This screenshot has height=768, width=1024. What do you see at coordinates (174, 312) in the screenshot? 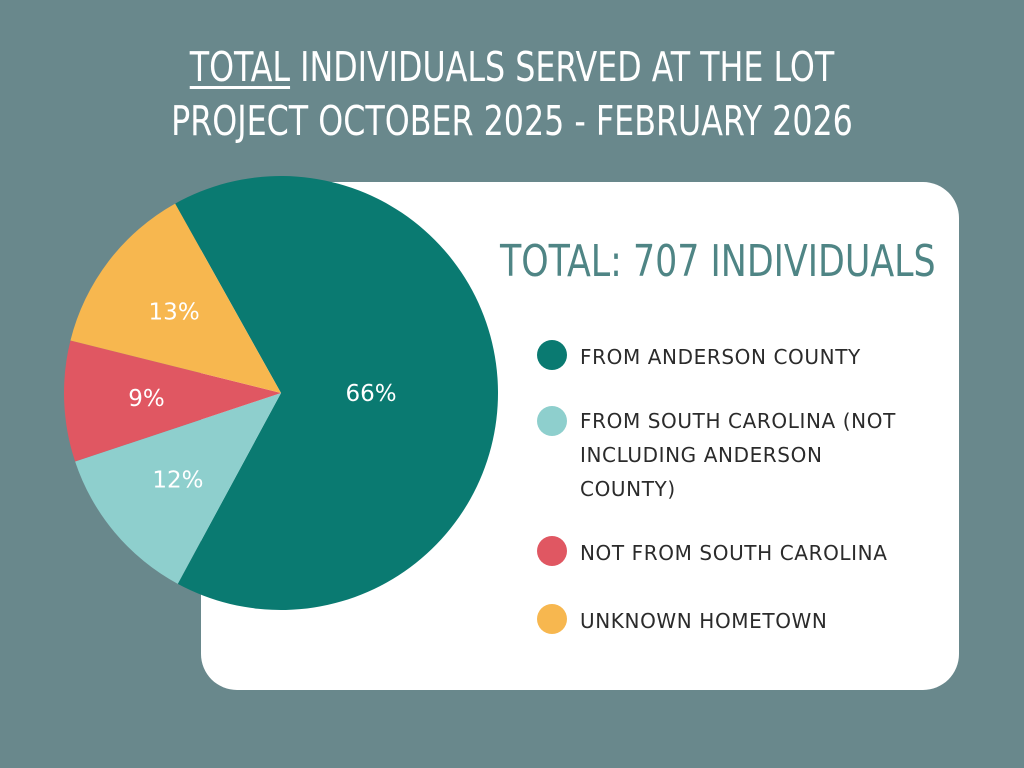
I see `pie-slice-label: 13%` at bounding box center [174, 312].